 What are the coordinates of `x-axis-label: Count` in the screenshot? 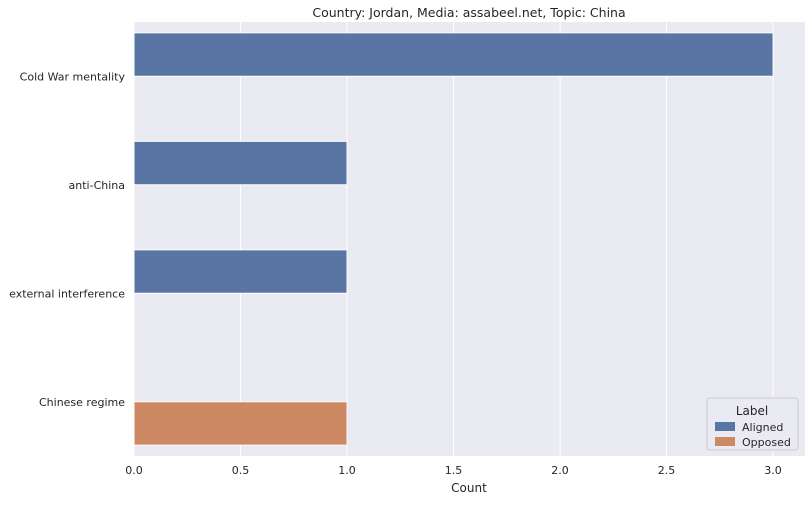 It's located at (469, 488).